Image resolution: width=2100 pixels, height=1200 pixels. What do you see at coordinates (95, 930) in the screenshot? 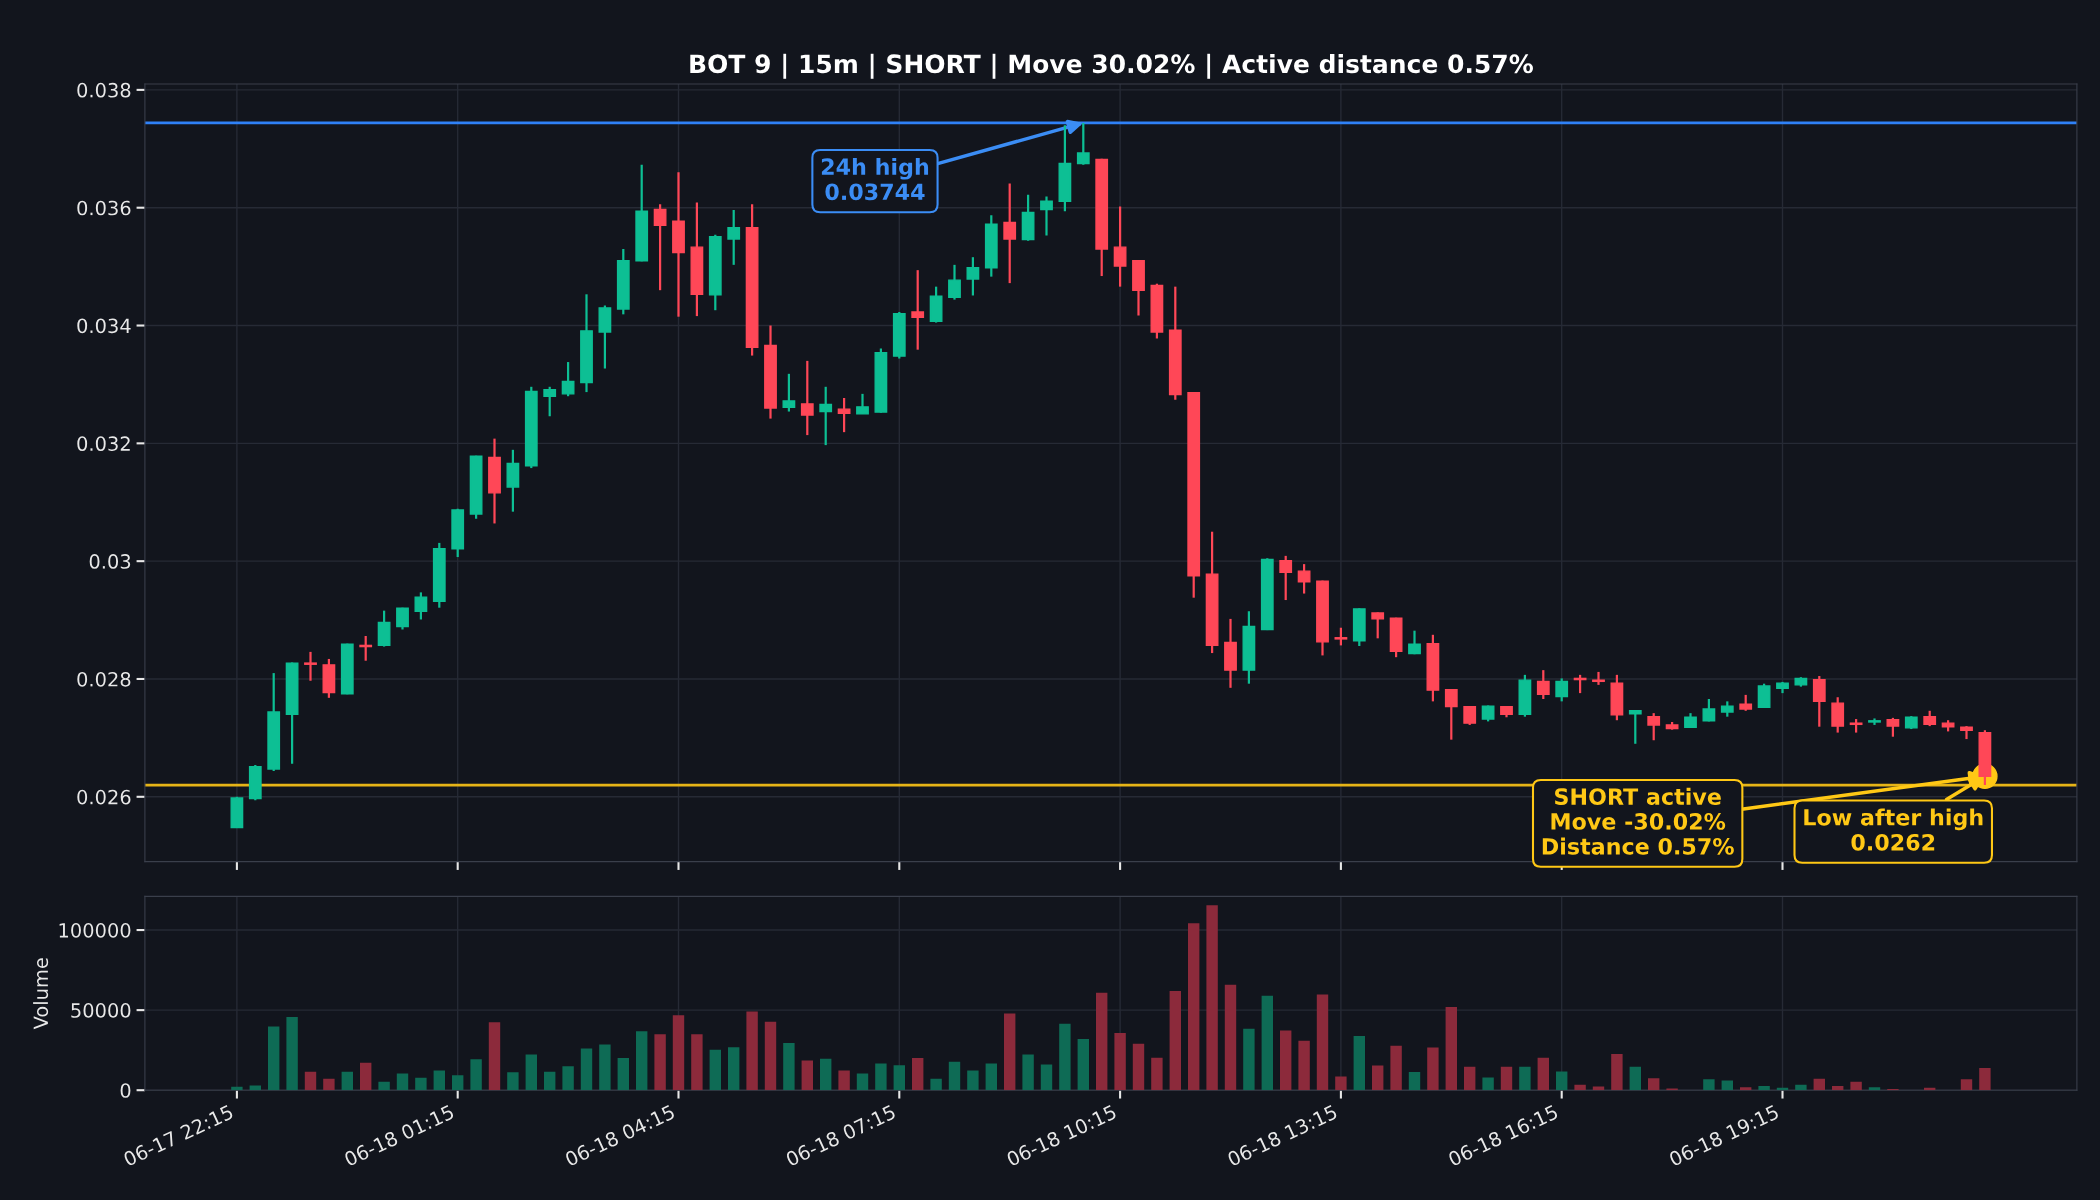
I see `y-tick-label: 100000` at bounding box center [95, 930].